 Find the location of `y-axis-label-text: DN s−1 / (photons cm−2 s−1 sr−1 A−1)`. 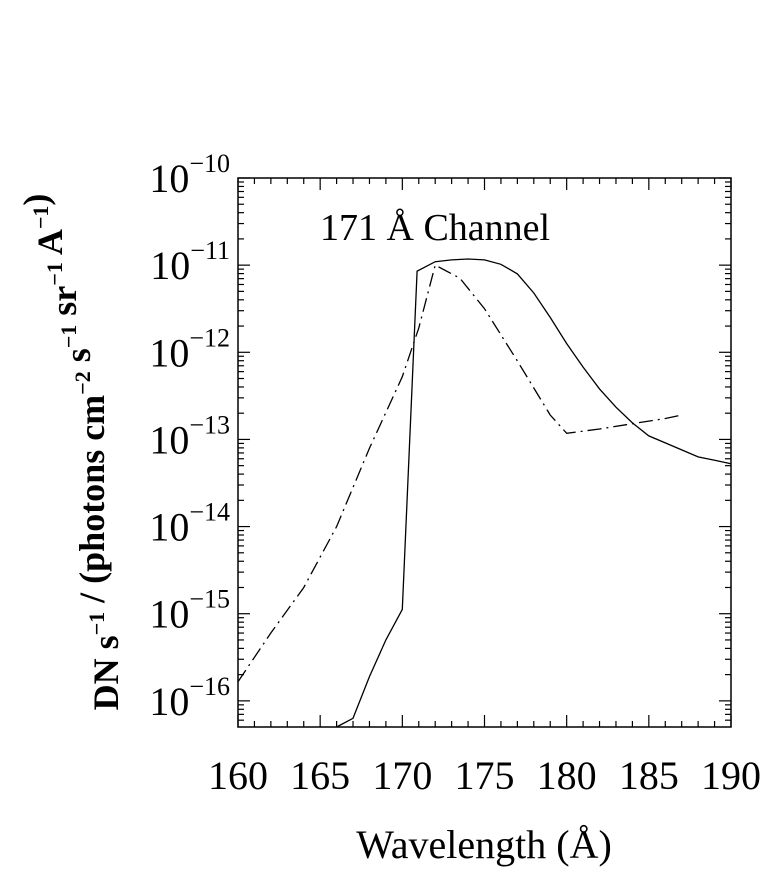

y-axis-label-text: DN s−1 / (photons cm−2 s−1 sr−1 A−1) is located at coordinates (71, 452).